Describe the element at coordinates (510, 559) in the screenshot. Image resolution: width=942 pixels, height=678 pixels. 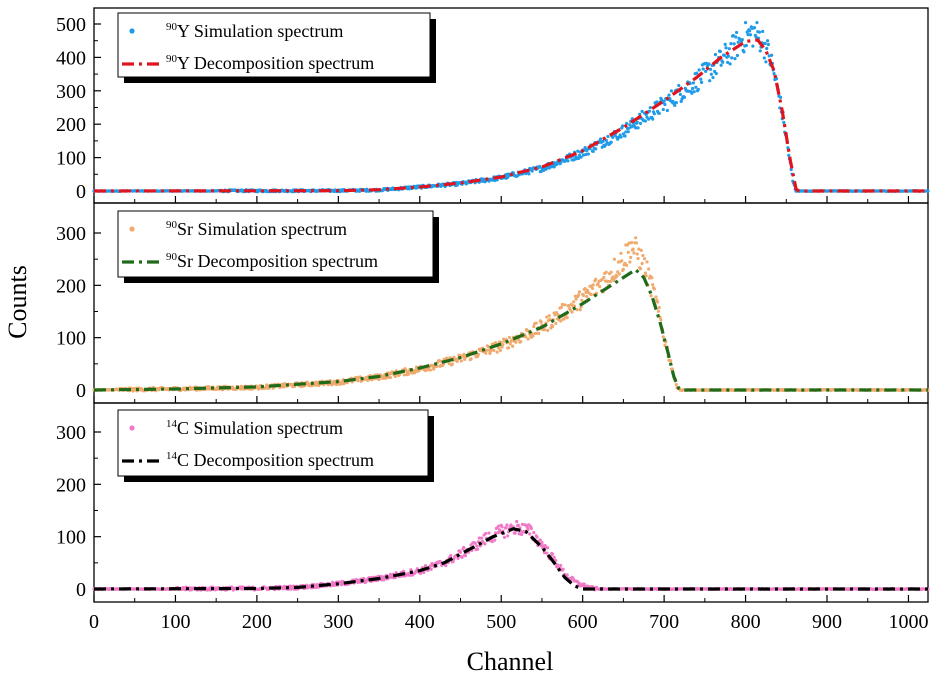
I see `series-c-decomposition-spectrum` at that location.